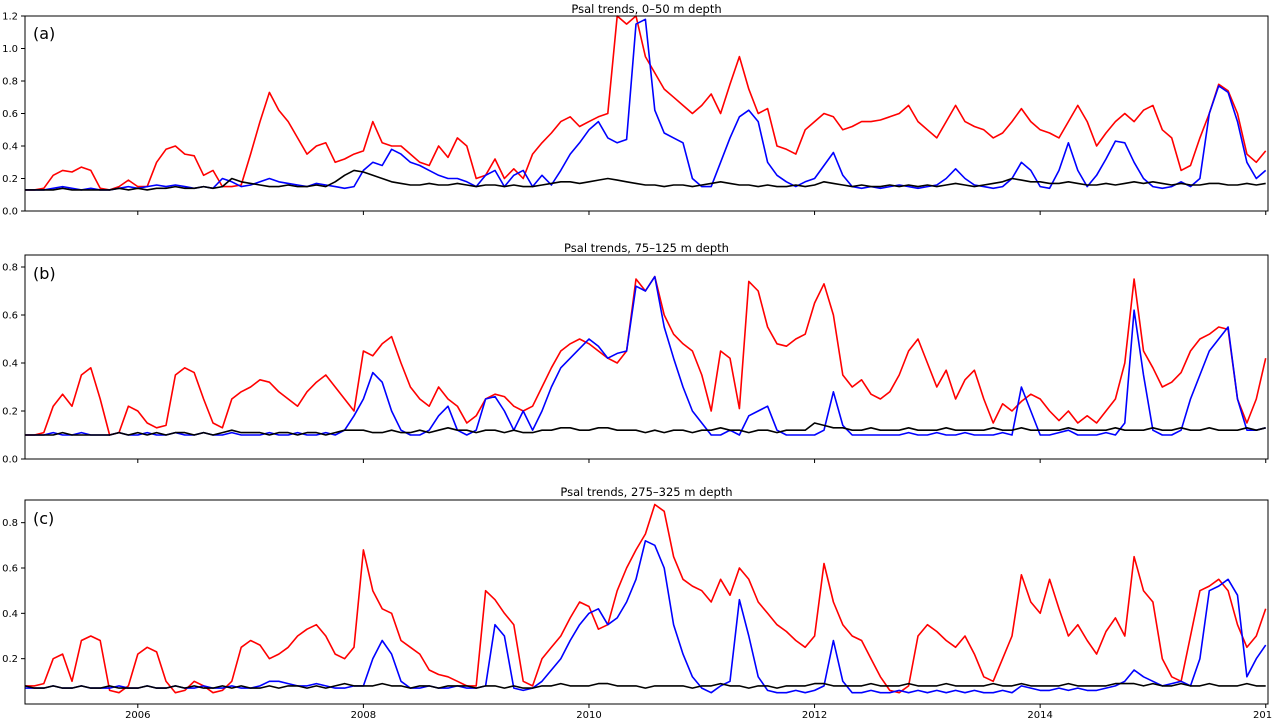 The width and height of the screenshot is (1272, 725). Describe the element at coordinates (646, 9) in the screenshot. I see `chart-title-a: Psal trends, 0–50 m depth` at that location.